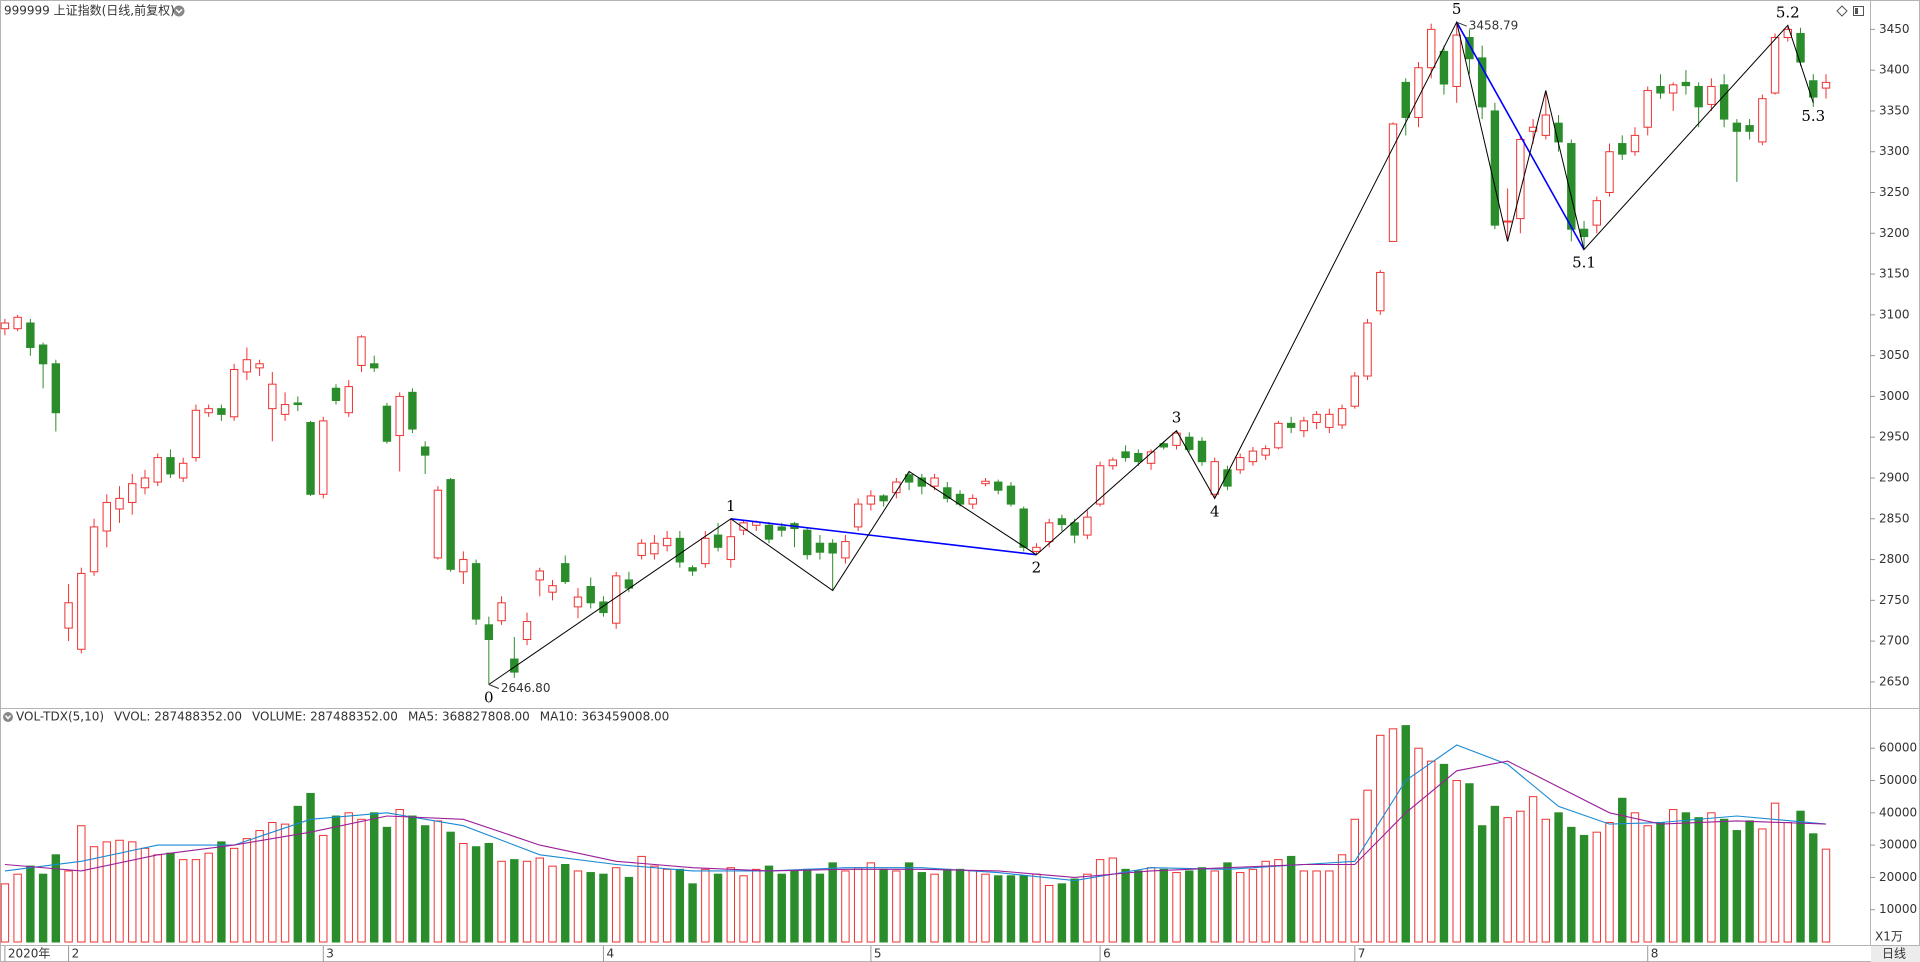 The width and height of the screenshot is (1920, 962). What do you see at coordinates (1655, 954) in the screenshot?
I see `x-tick-label: 8` at bounding box center [1655, 954].